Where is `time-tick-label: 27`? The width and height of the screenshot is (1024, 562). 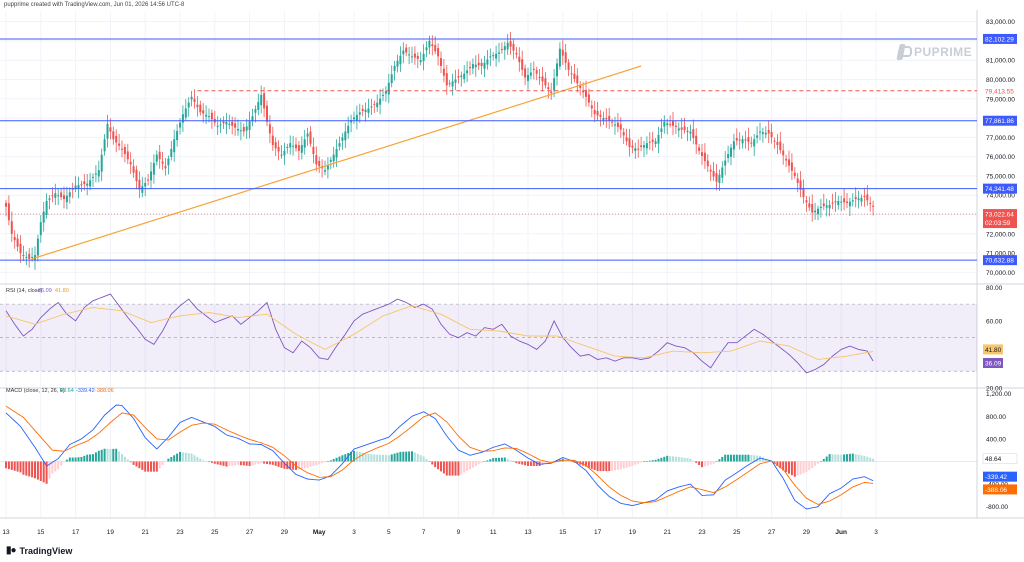 time-tick-label: 27 is located at coordinates (250, 532).